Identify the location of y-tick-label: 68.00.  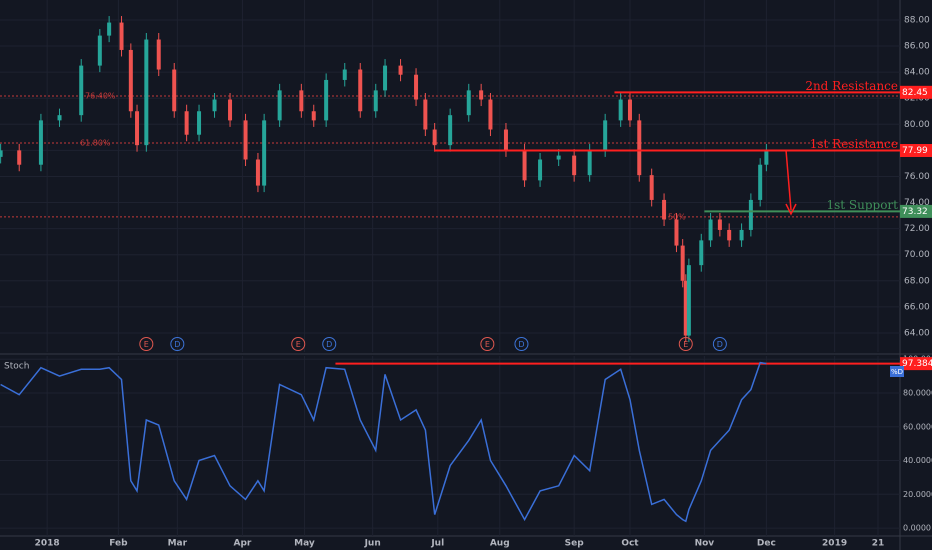
(917, 281).